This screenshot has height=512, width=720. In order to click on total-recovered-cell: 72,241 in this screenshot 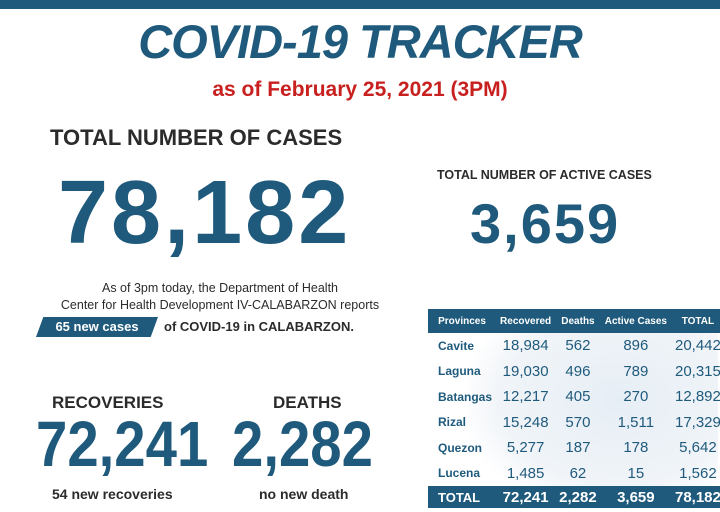, I will do `click(526, 497)`.